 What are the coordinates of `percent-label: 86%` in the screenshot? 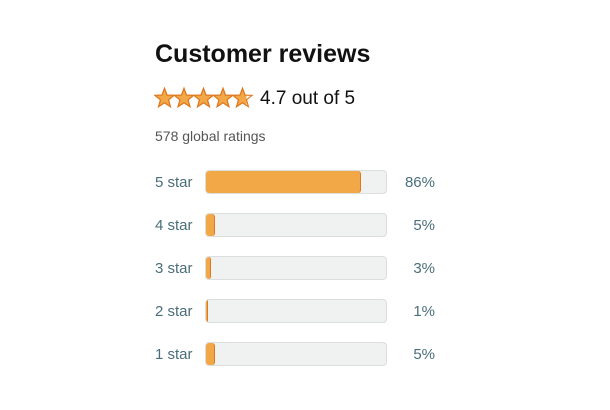 It's located at (419, 182).